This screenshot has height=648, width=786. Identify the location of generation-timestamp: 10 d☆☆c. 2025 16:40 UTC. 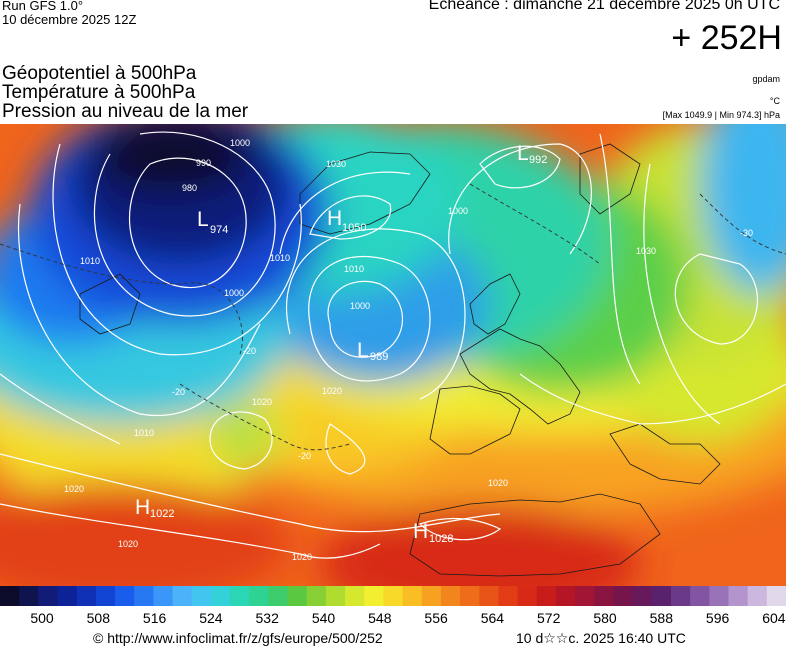
(601, 638).